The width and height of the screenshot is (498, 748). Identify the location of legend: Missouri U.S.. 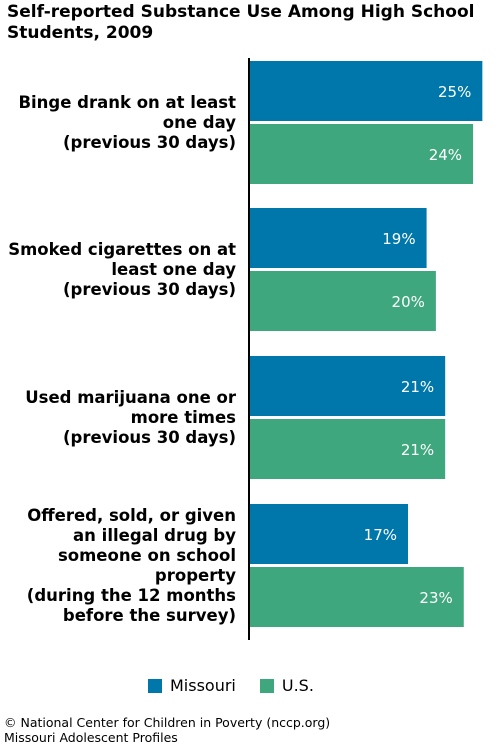
(243, 685).